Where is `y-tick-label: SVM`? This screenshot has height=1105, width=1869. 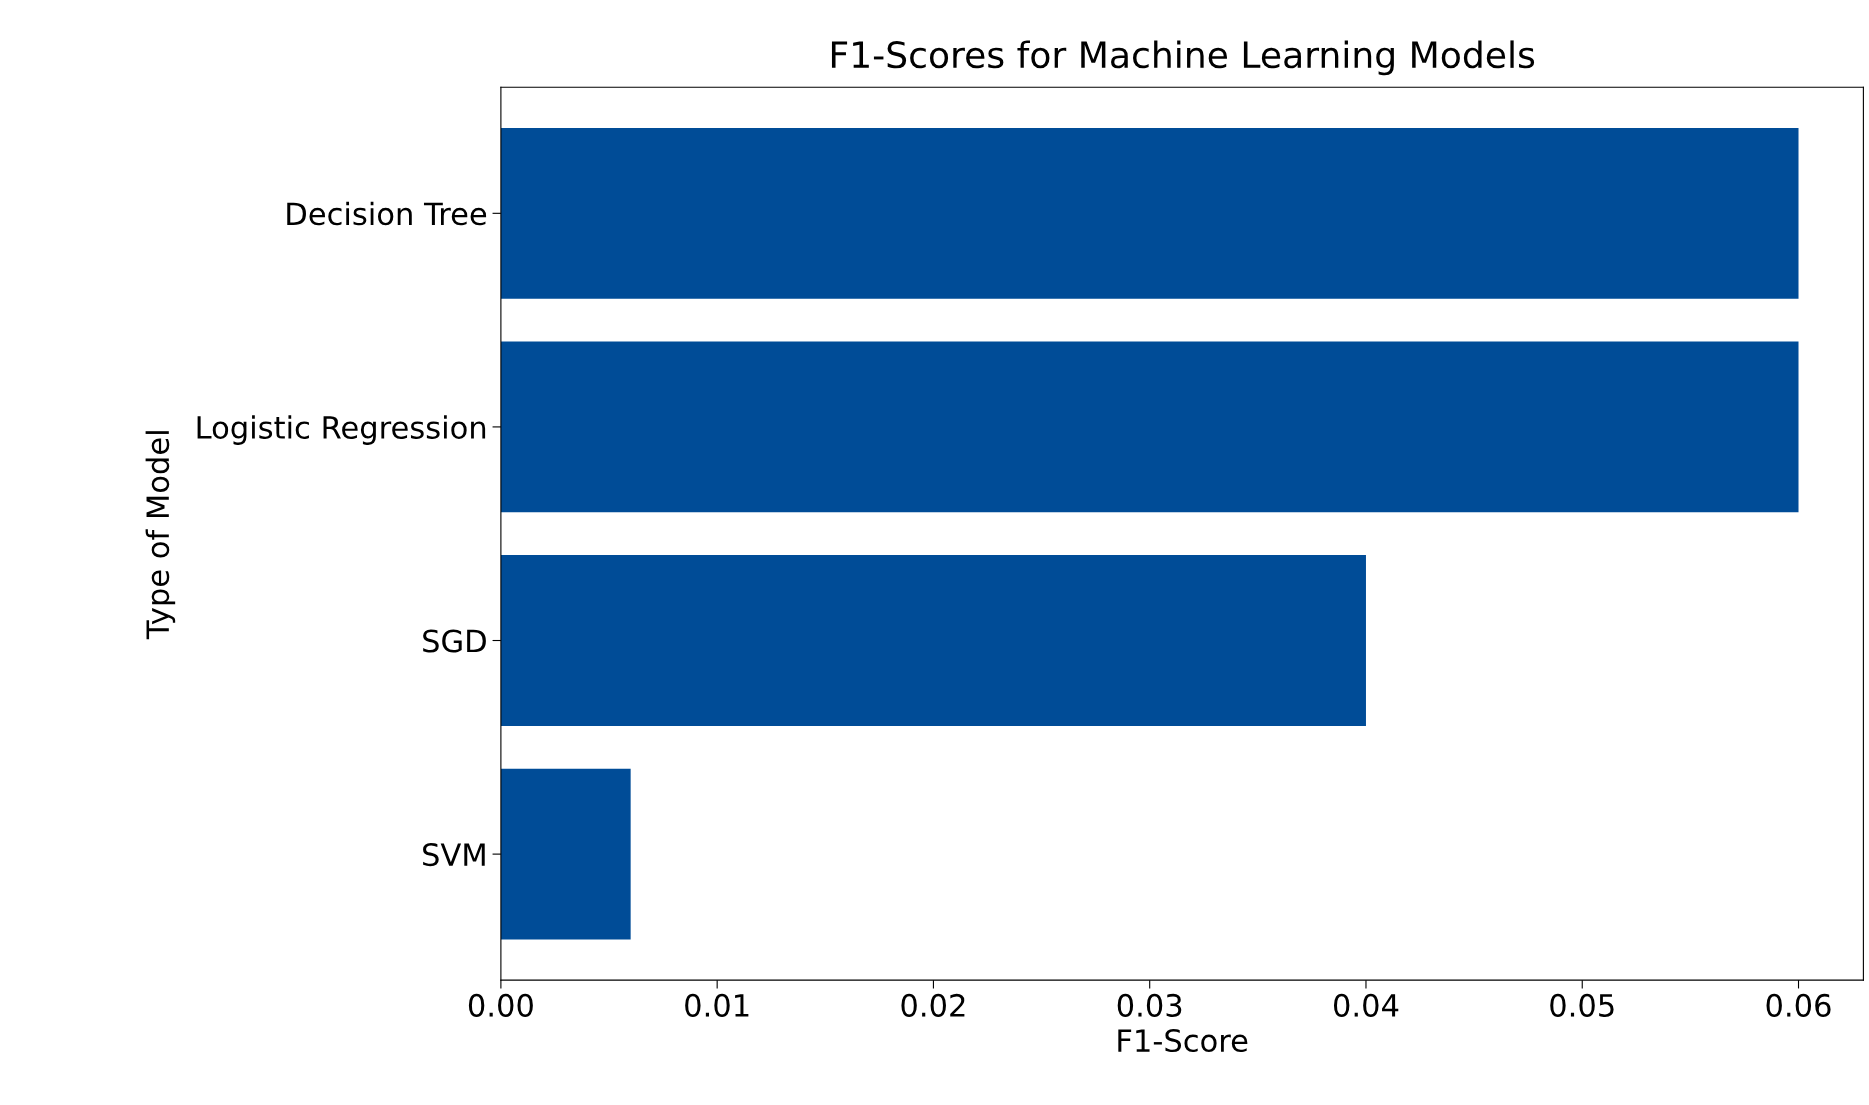
y-tick-label: SVM is located at coordinates (454, 855).